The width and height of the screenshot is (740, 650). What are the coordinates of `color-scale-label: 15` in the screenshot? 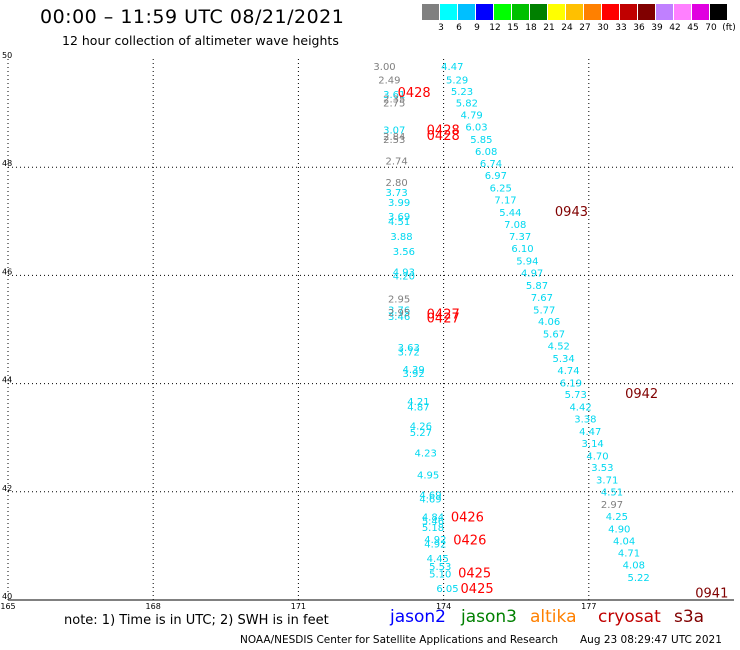 It's located at (513, 28).